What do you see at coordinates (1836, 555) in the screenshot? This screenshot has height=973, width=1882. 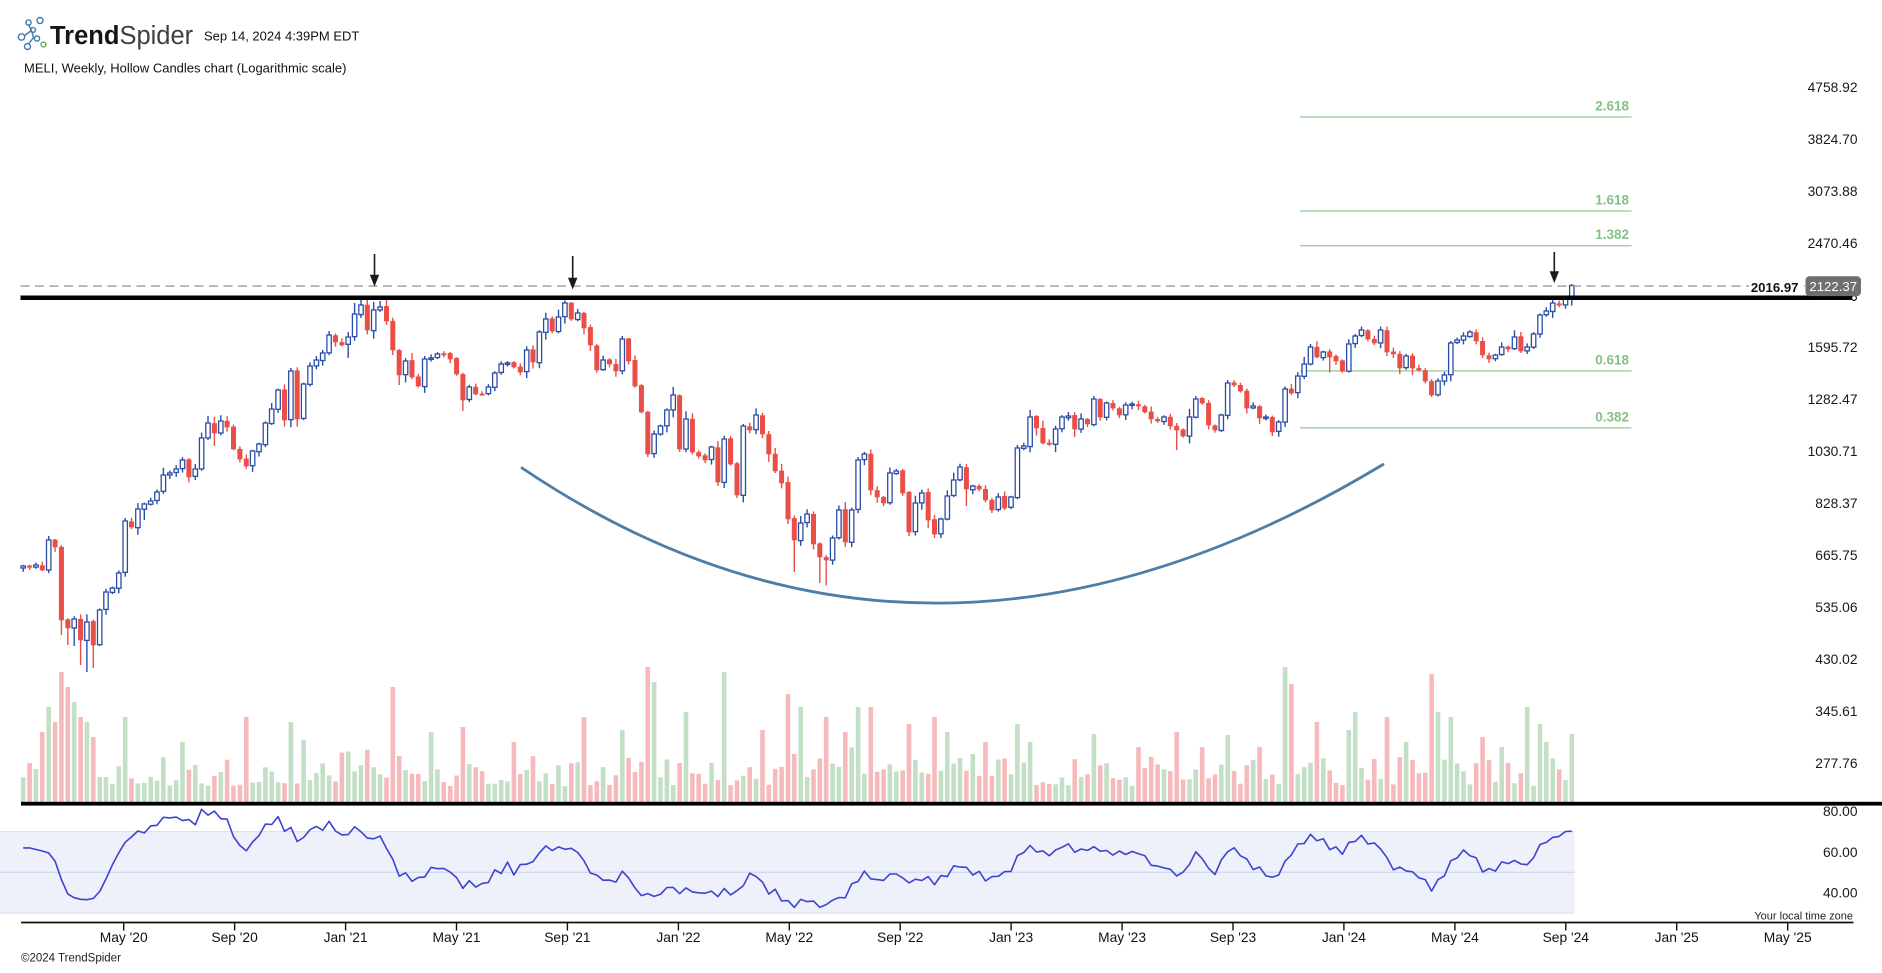 I see `svg-text: 665.75` at bounding box center [1836, 555].